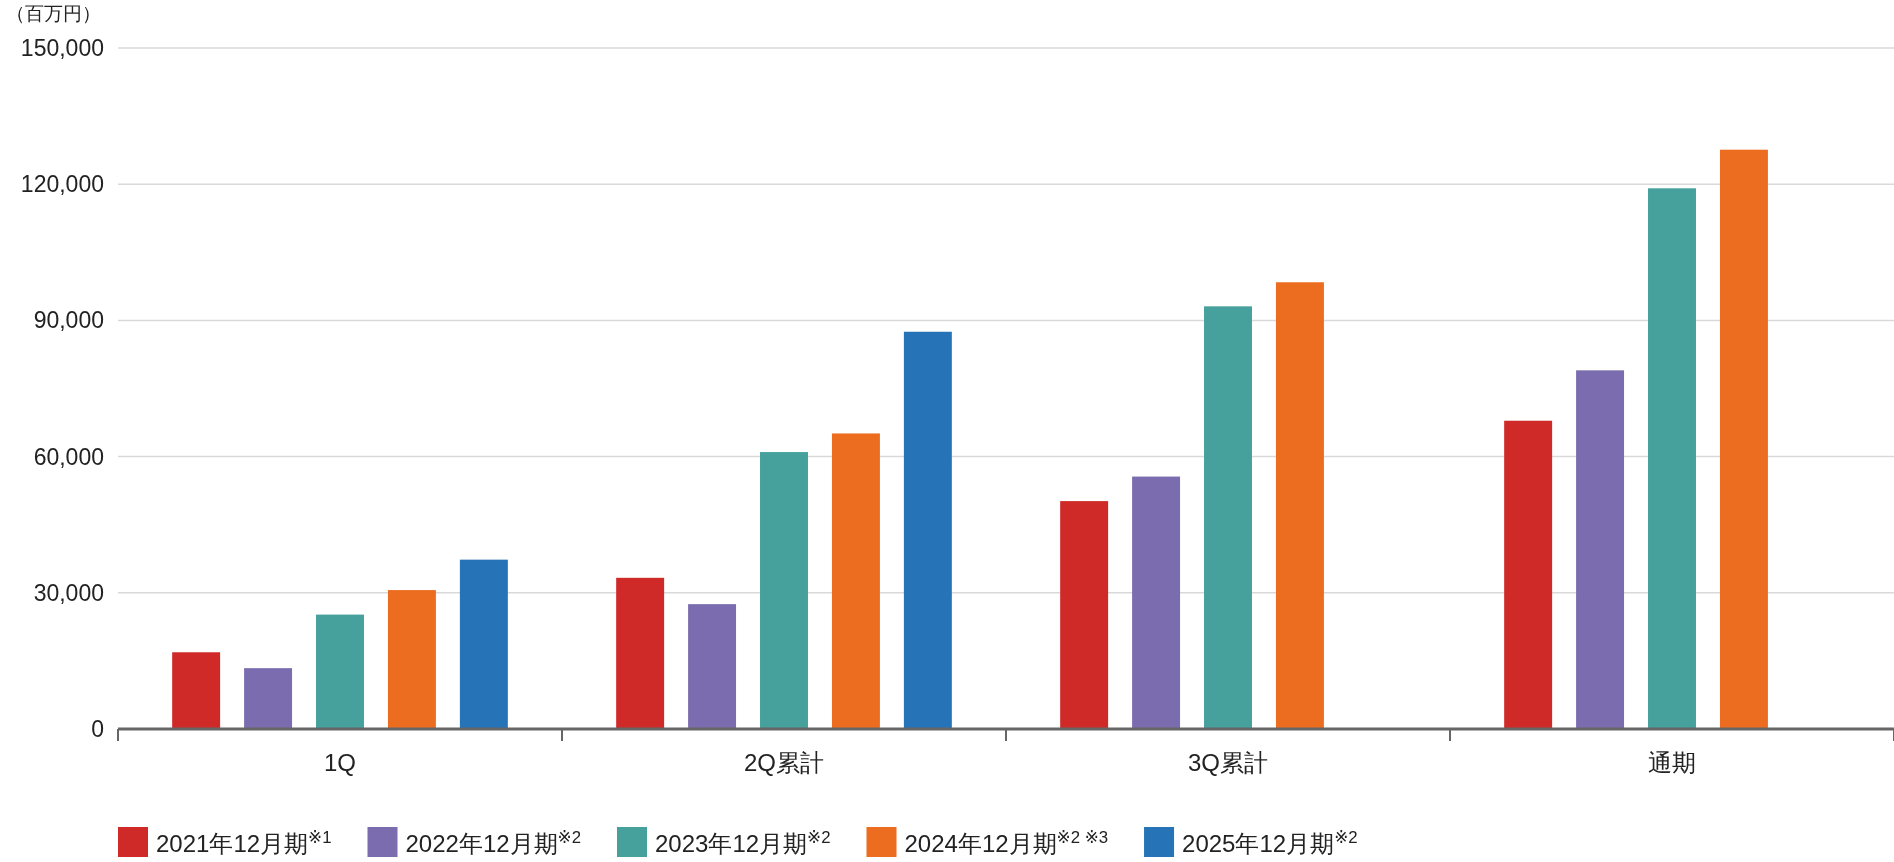 The height and width of the screenshot is (862, 1894). Describe the element at coordinates (53, 13) in the screenshot. I see `y-axis-title: （百万円）` at that location.